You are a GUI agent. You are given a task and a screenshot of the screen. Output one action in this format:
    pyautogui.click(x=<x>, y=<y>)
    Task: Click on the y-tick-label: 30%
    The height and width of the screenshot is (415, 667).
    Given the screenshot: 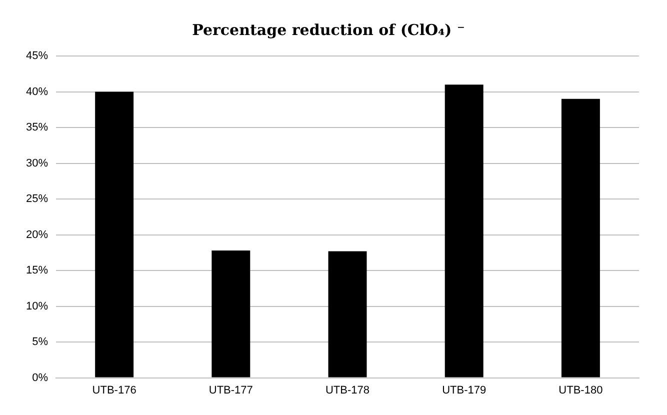 What is the action you would take?
    pyautogui.click(x=37, y=163)
    